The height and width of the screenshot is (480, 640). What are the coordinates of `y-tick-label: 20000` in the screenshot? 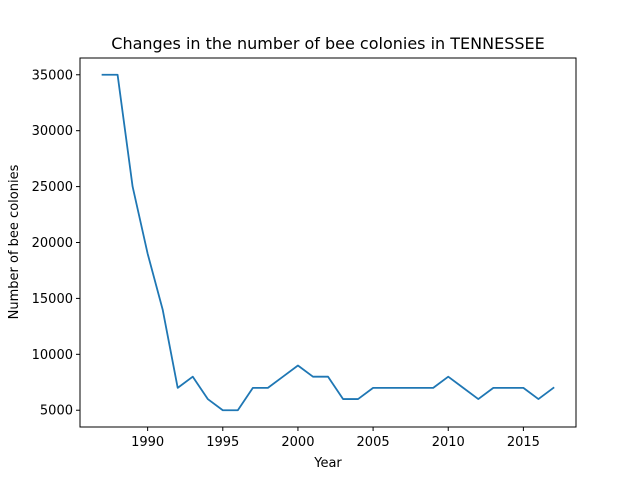 It's located at (52, 243).